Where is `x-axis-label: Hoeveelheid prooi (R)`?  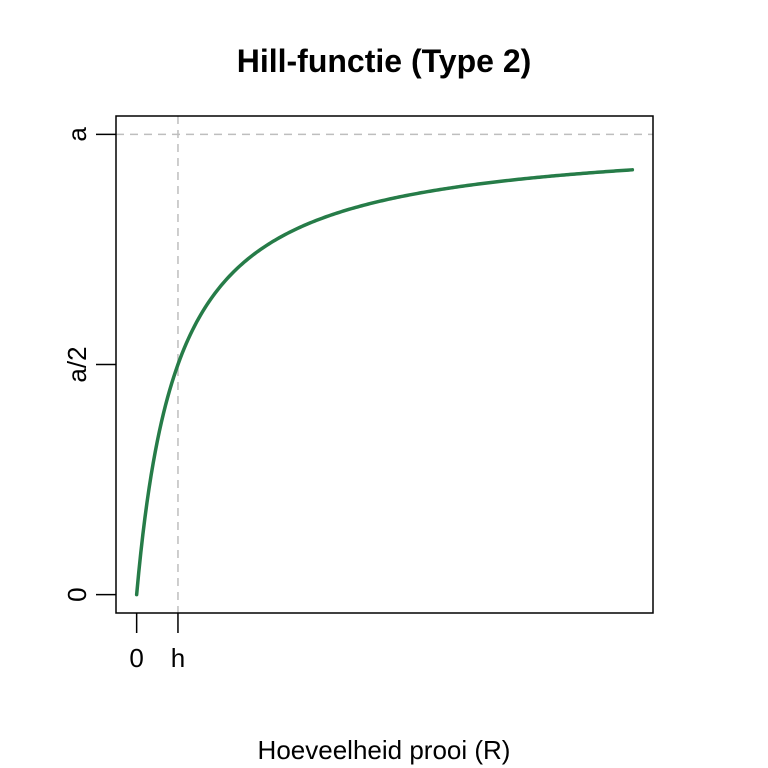
x-axis-label: Hoeveelheid prooi (R) is located at coordinates (384, 750).